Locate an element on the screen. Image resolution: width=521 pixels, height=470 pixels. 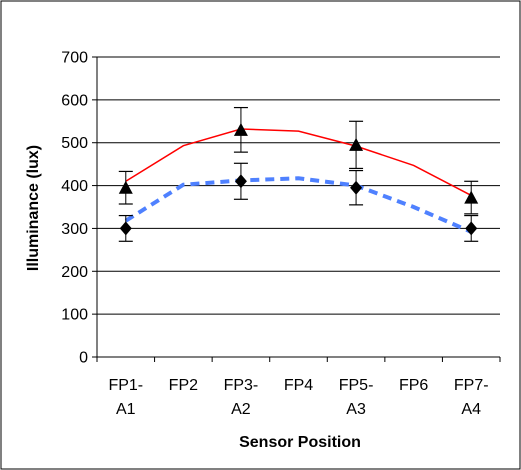
x-tick-label-group: FP2 is located at coordinates (183, 385).